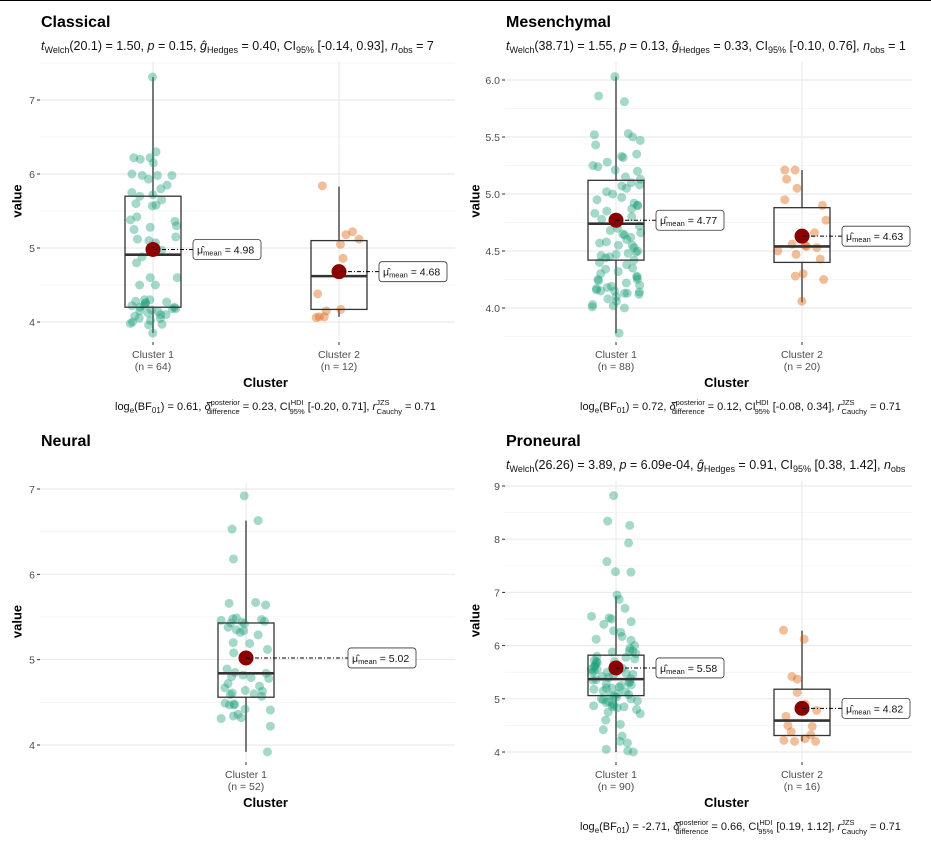  Describe the element at coordinates (616, 775) in the screenshot. I see `x-tick-label: Cluster 1` at that location.